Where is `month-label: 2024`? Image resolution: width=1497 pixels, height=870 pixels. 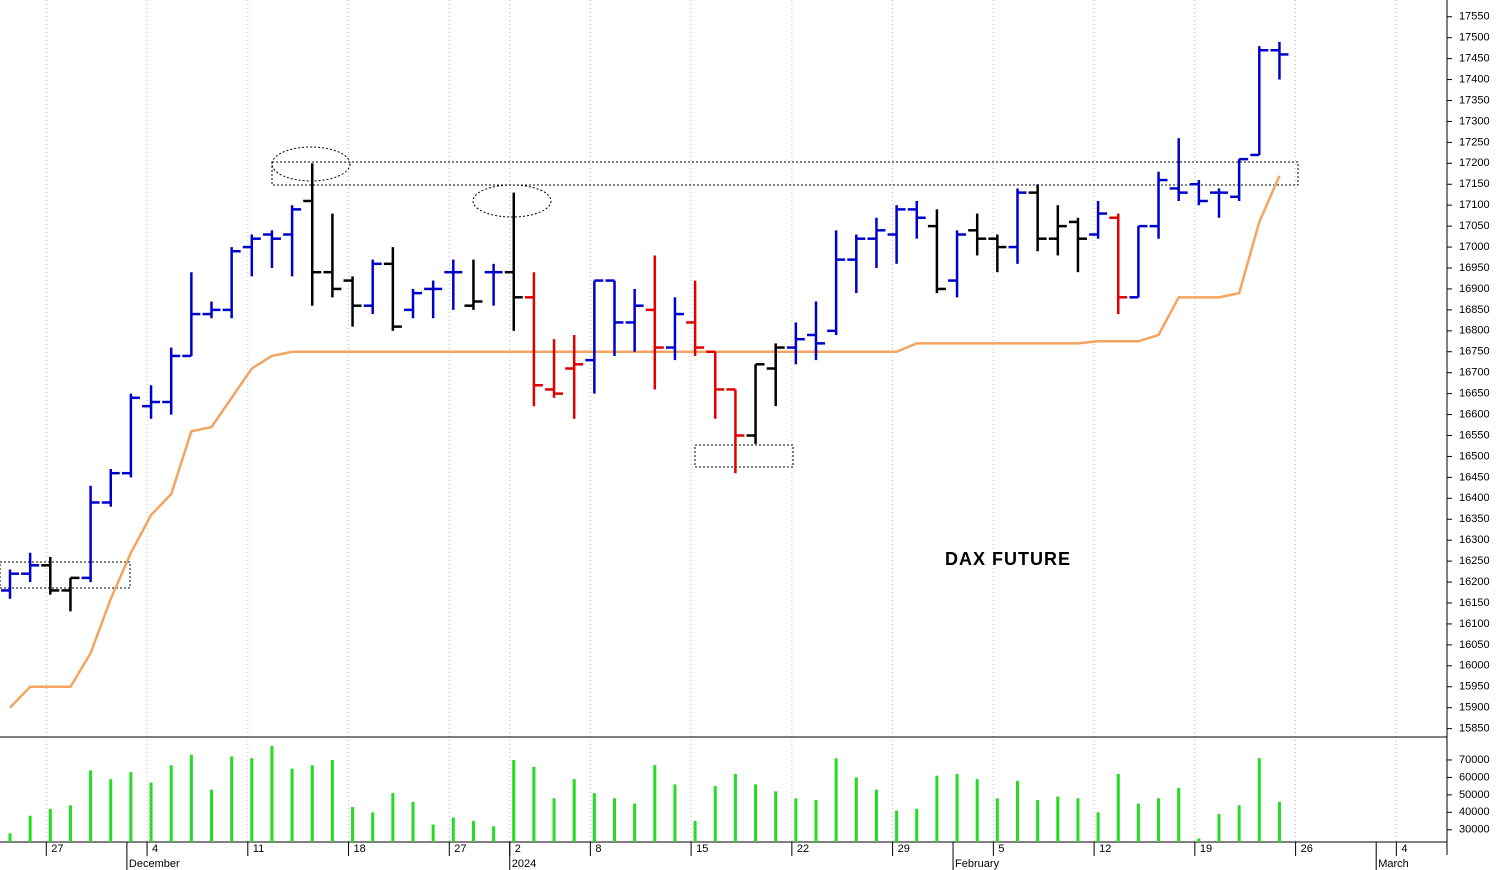 month-label: 2024 is located at coordinates (524, 864).